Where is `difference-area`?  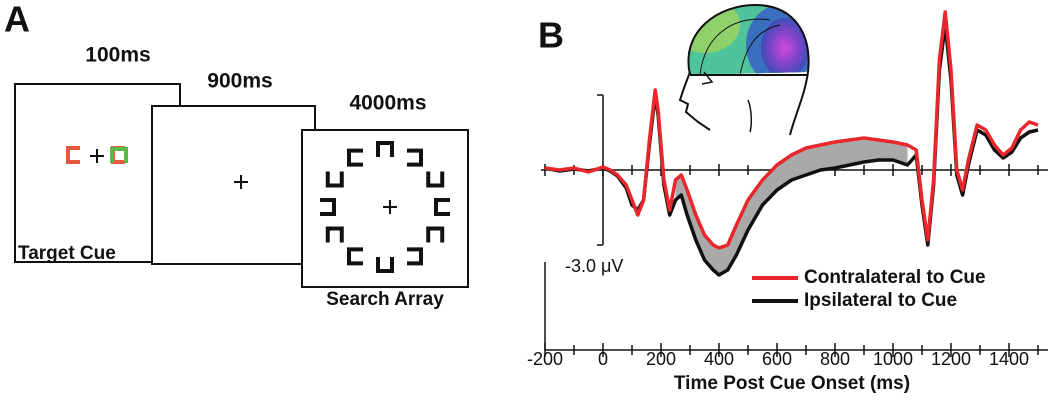
difference-area is located at coordinates (791, 206).